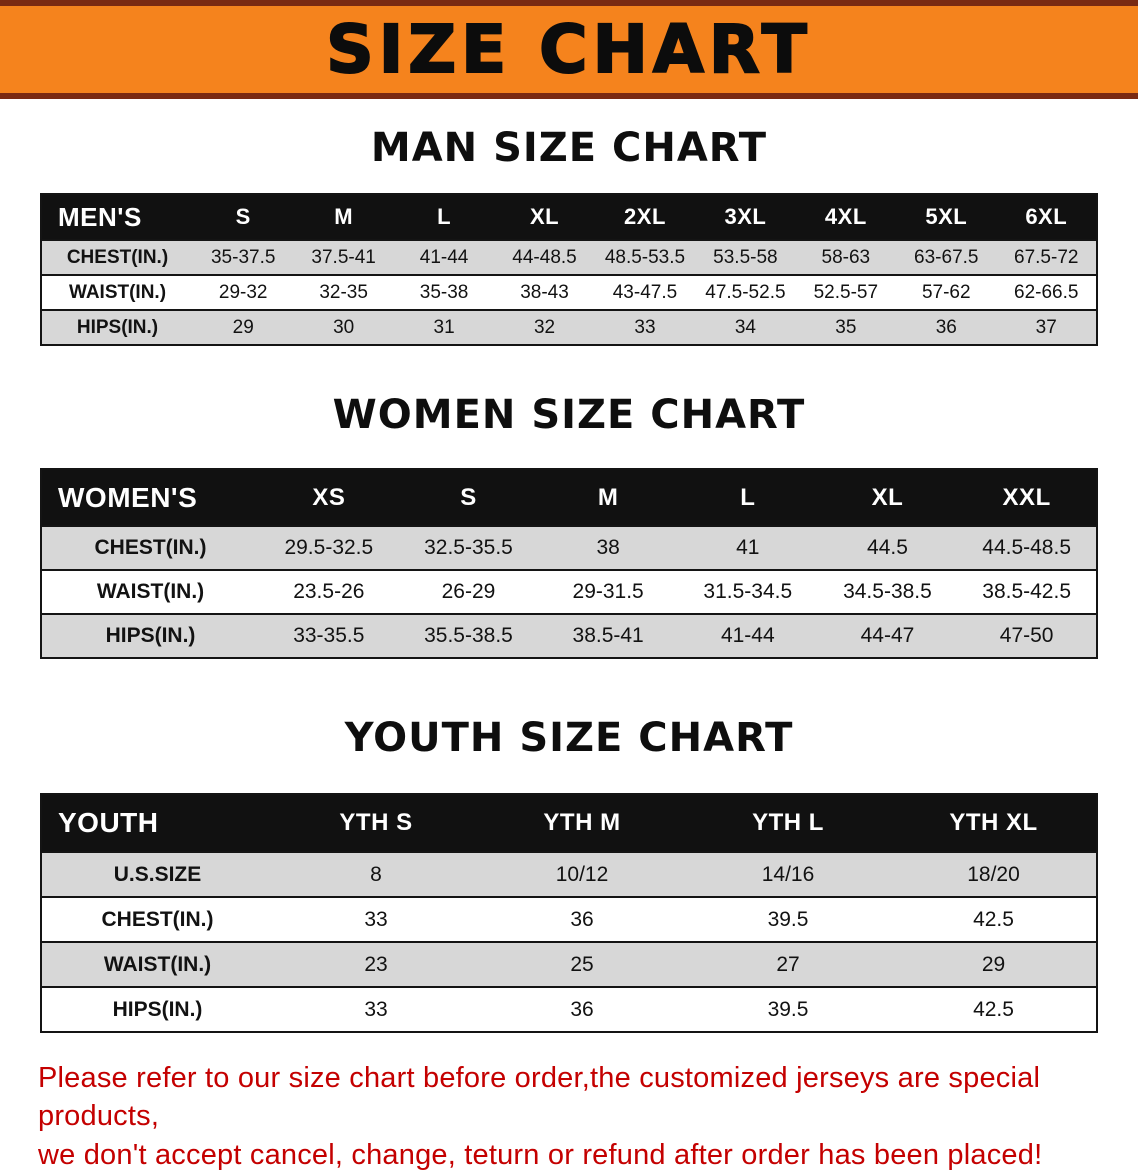 The width and height of the screenshot is (1138, 1174). I want to click on size-value: 44.5, so click(887, 547).